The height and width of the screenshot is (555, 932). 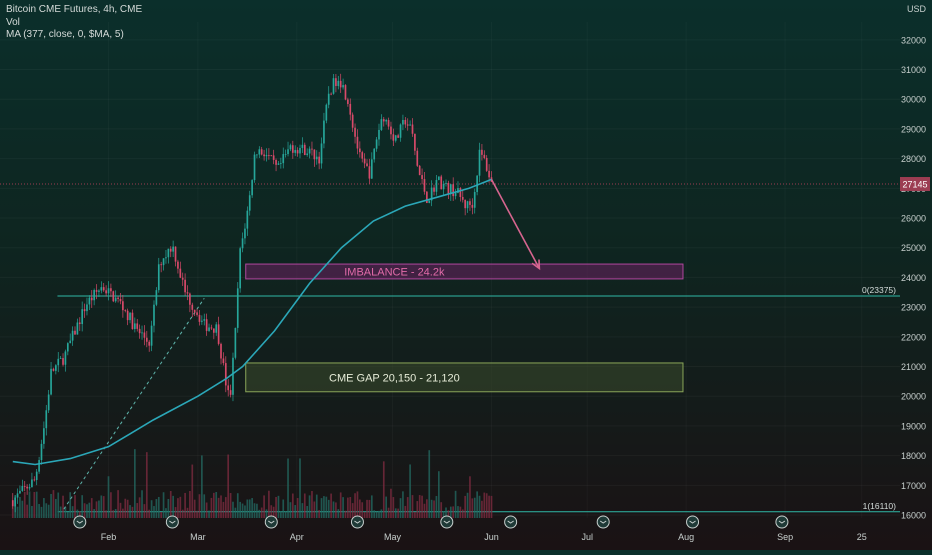 What do you see at coordinates (394, 272) in the screenshot?
I see `zone-label: IMBALANCE - 24.2k` at bounding box center [394, 272].